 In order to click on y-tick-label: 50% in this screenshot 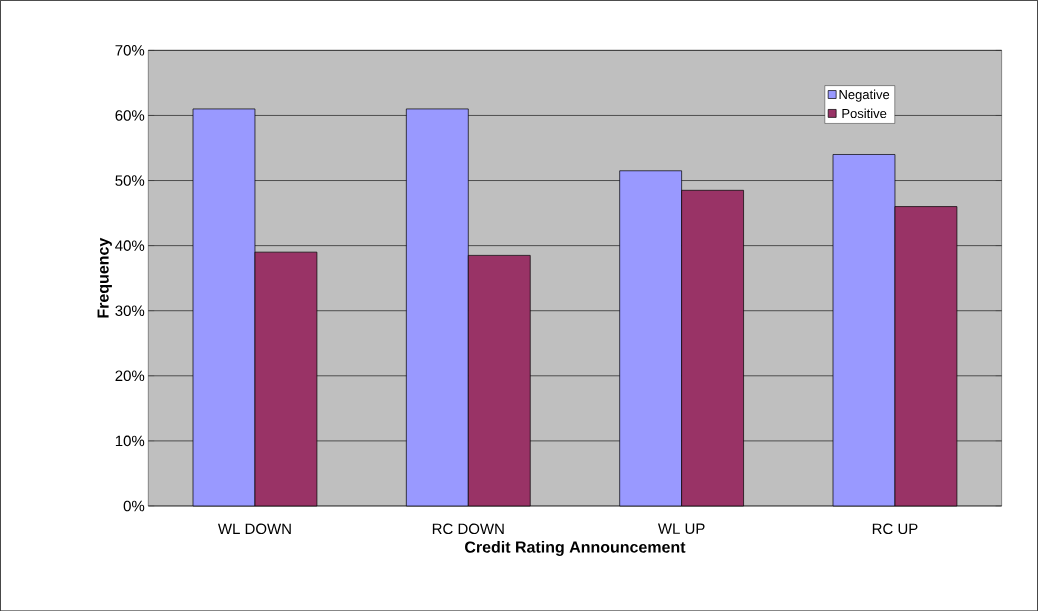, I will do `click(130, 180)`.